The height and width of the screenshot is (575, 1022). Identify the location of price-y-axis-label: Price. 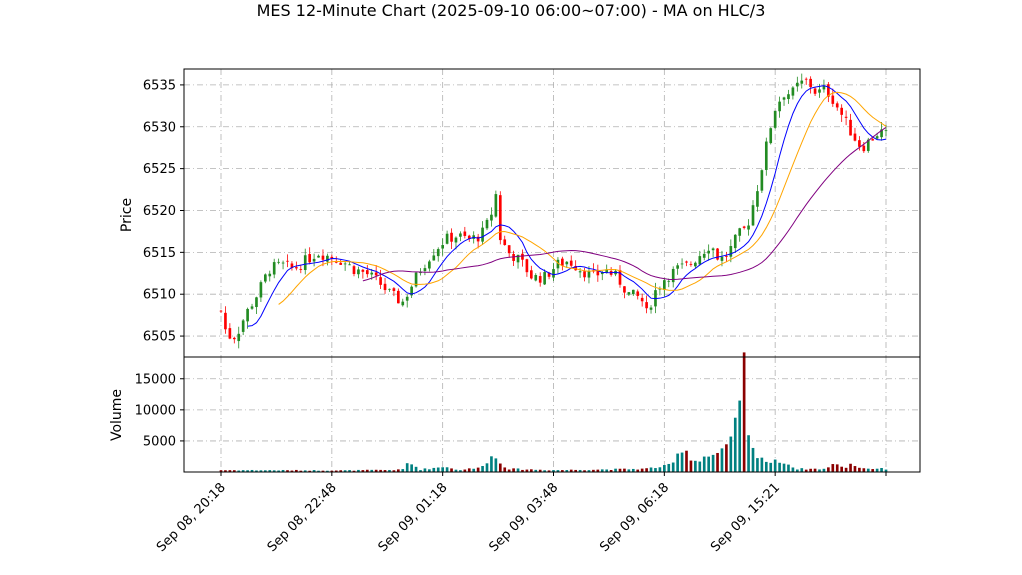
(127, 215).